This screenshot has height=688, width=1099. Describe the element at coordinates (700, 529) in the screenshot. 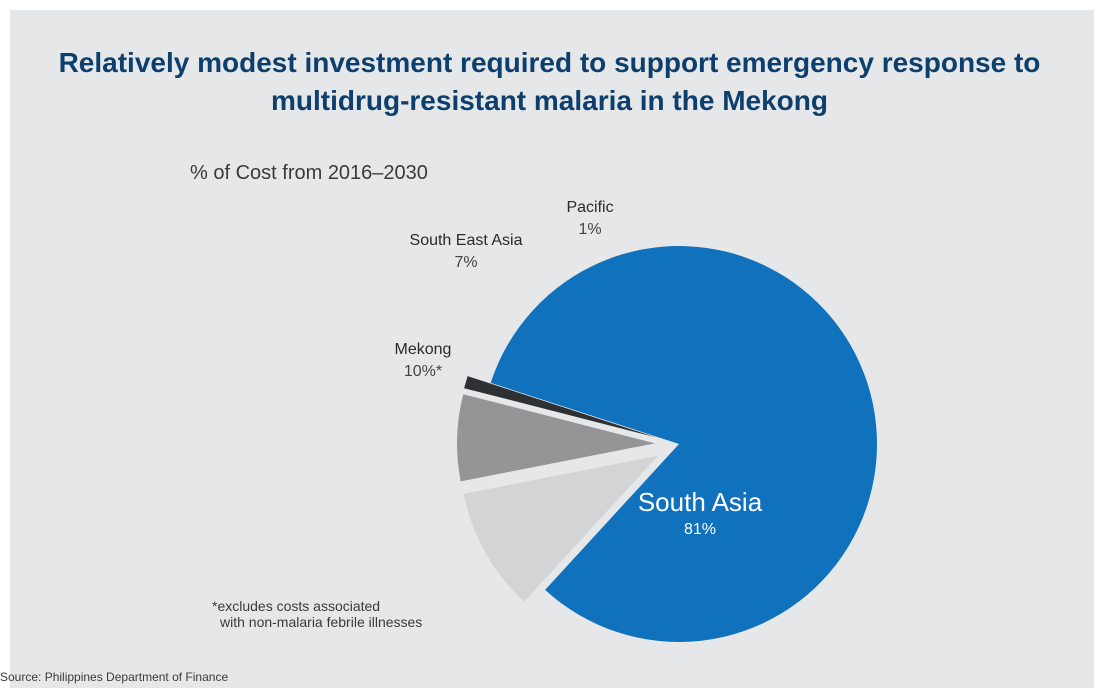

I see `slice-value-south-asia: 81%` at that location.